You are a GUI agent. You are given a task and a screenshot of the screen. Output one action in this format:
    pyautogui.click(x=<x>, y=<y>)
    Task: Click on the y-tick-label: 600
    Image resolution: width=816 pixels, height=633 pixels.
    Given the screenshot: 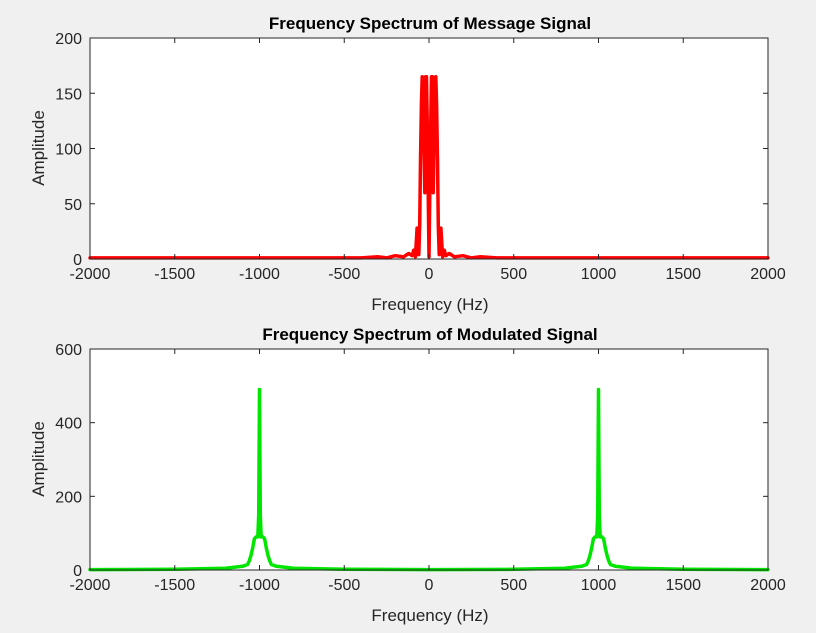 What is the action you would take?
    pyautogui.click(x=68, y=350)
    